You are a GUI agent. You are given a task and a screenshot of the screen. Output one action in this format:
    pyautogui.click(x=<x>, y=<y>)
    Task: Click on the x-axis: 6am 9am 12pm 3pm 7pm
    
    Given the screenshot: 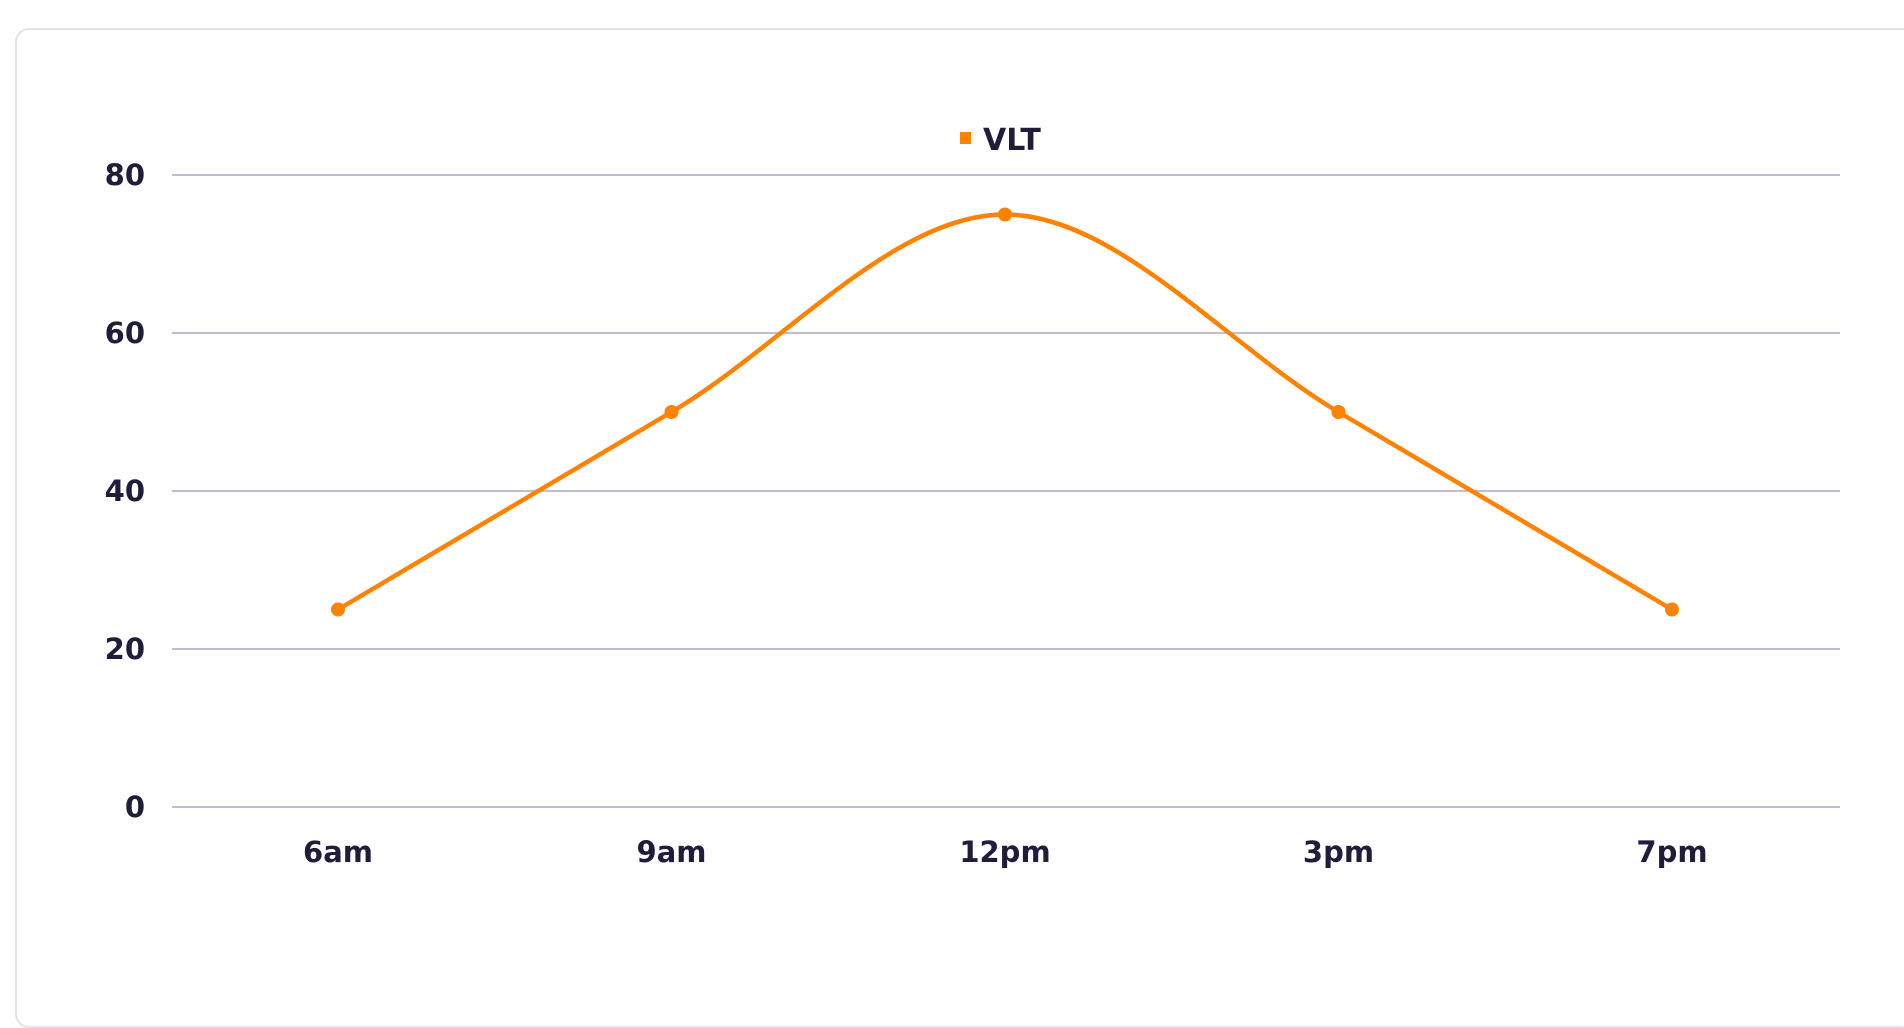 What is the action you would take?
    pyautogui.click(x=1005, y=852)
    